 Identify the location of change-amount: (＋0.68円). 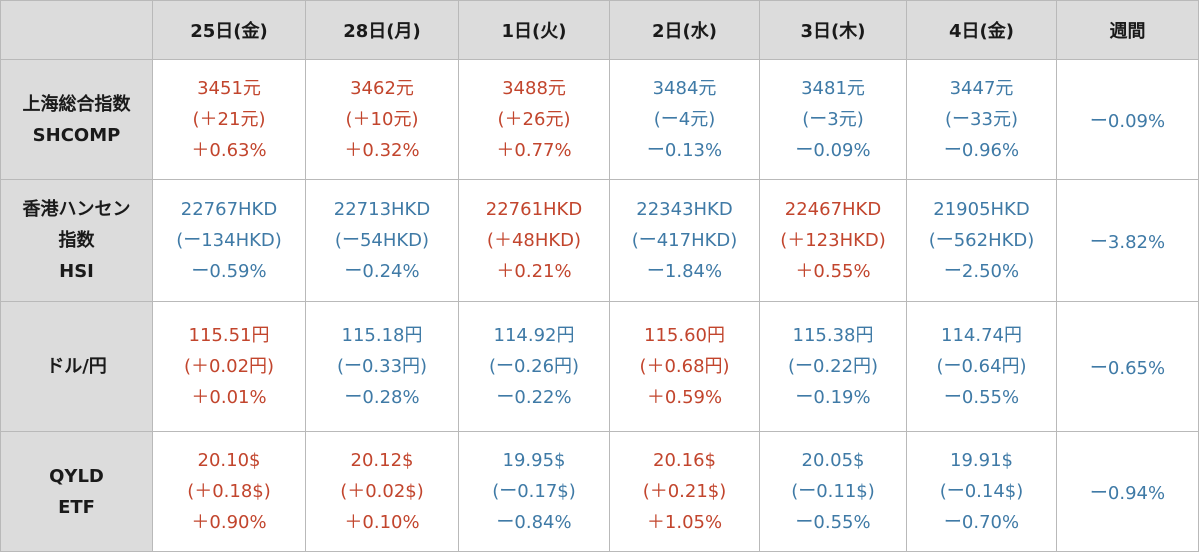
(684, 366).